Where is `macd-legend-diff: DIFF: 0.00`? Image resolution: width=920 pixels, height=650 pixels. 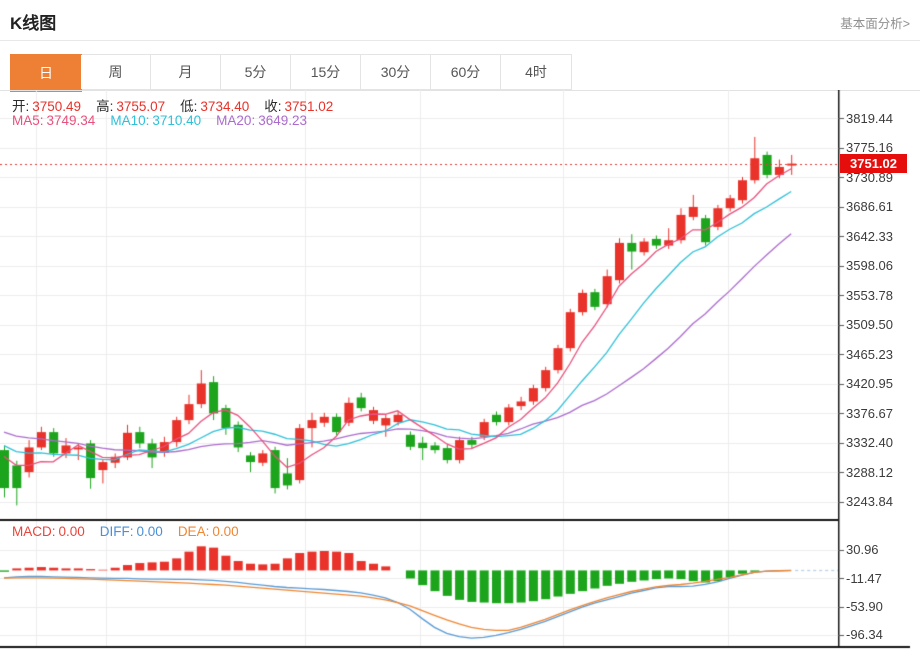
macd-legend-diff: DIFF: 0.00 is located at coordinates (131, 531).